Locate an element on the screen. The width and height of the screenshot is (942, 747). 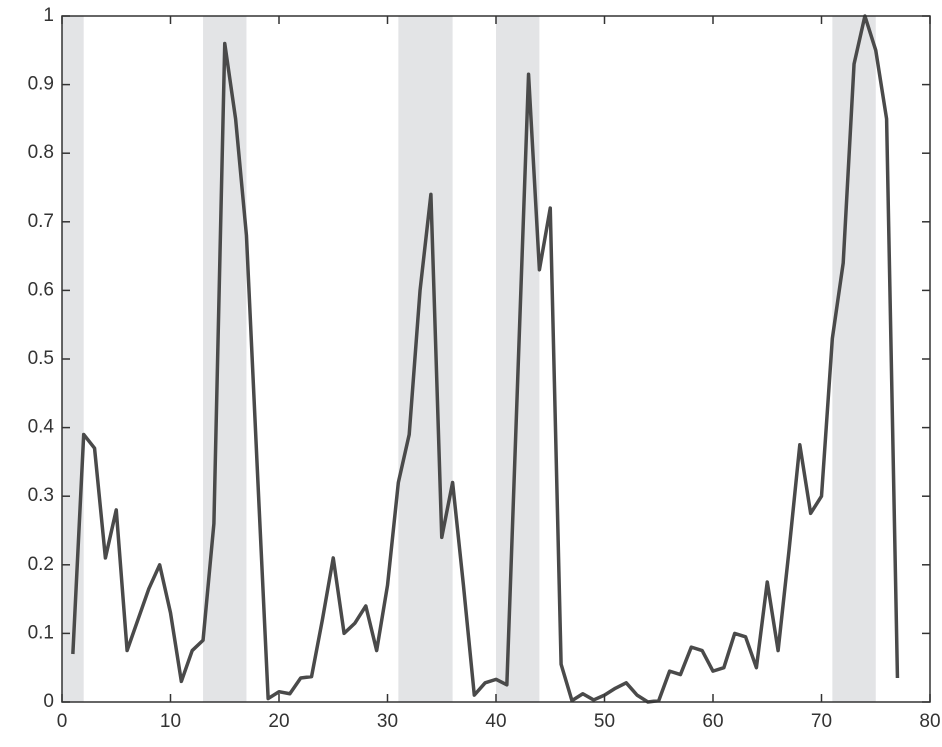
x-tick-label: 0 is located at coordinates (62, 721).